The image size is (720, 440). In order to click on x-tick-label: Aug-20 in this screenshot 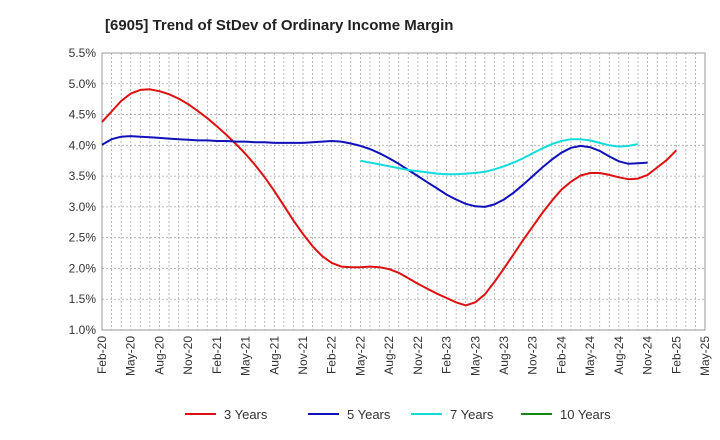, I will do `click(159, 355)`.